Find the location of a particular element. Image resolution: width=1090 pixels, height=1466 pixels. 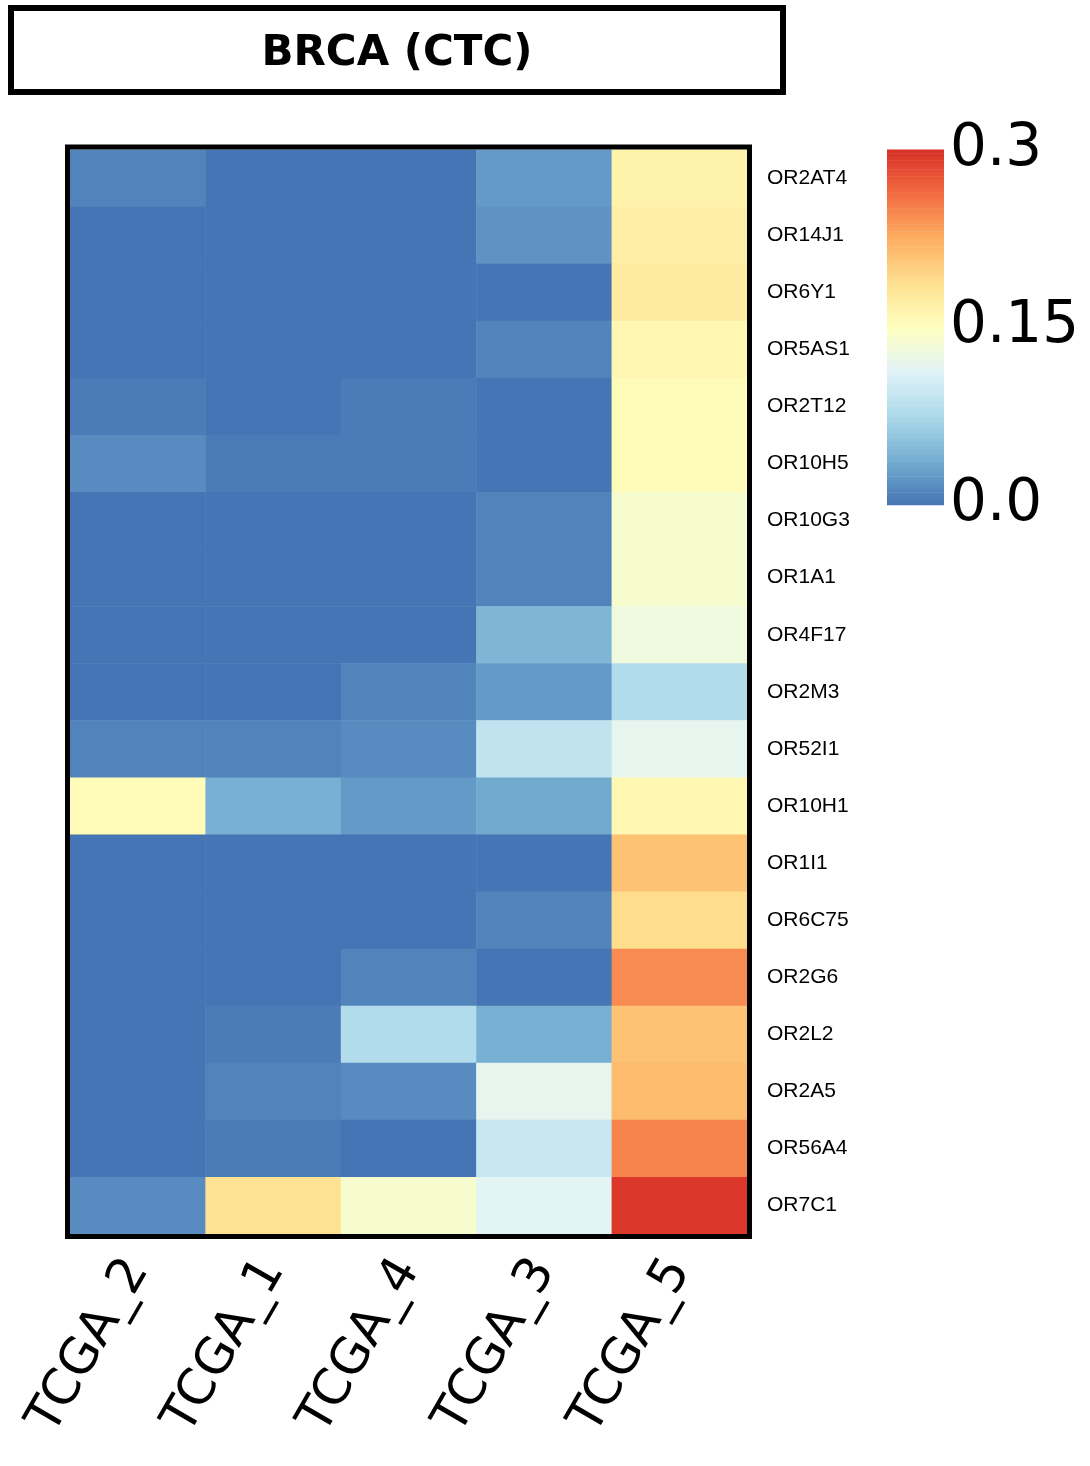

y-tick-label: OR6C75 is located at coordinates (808, 918).